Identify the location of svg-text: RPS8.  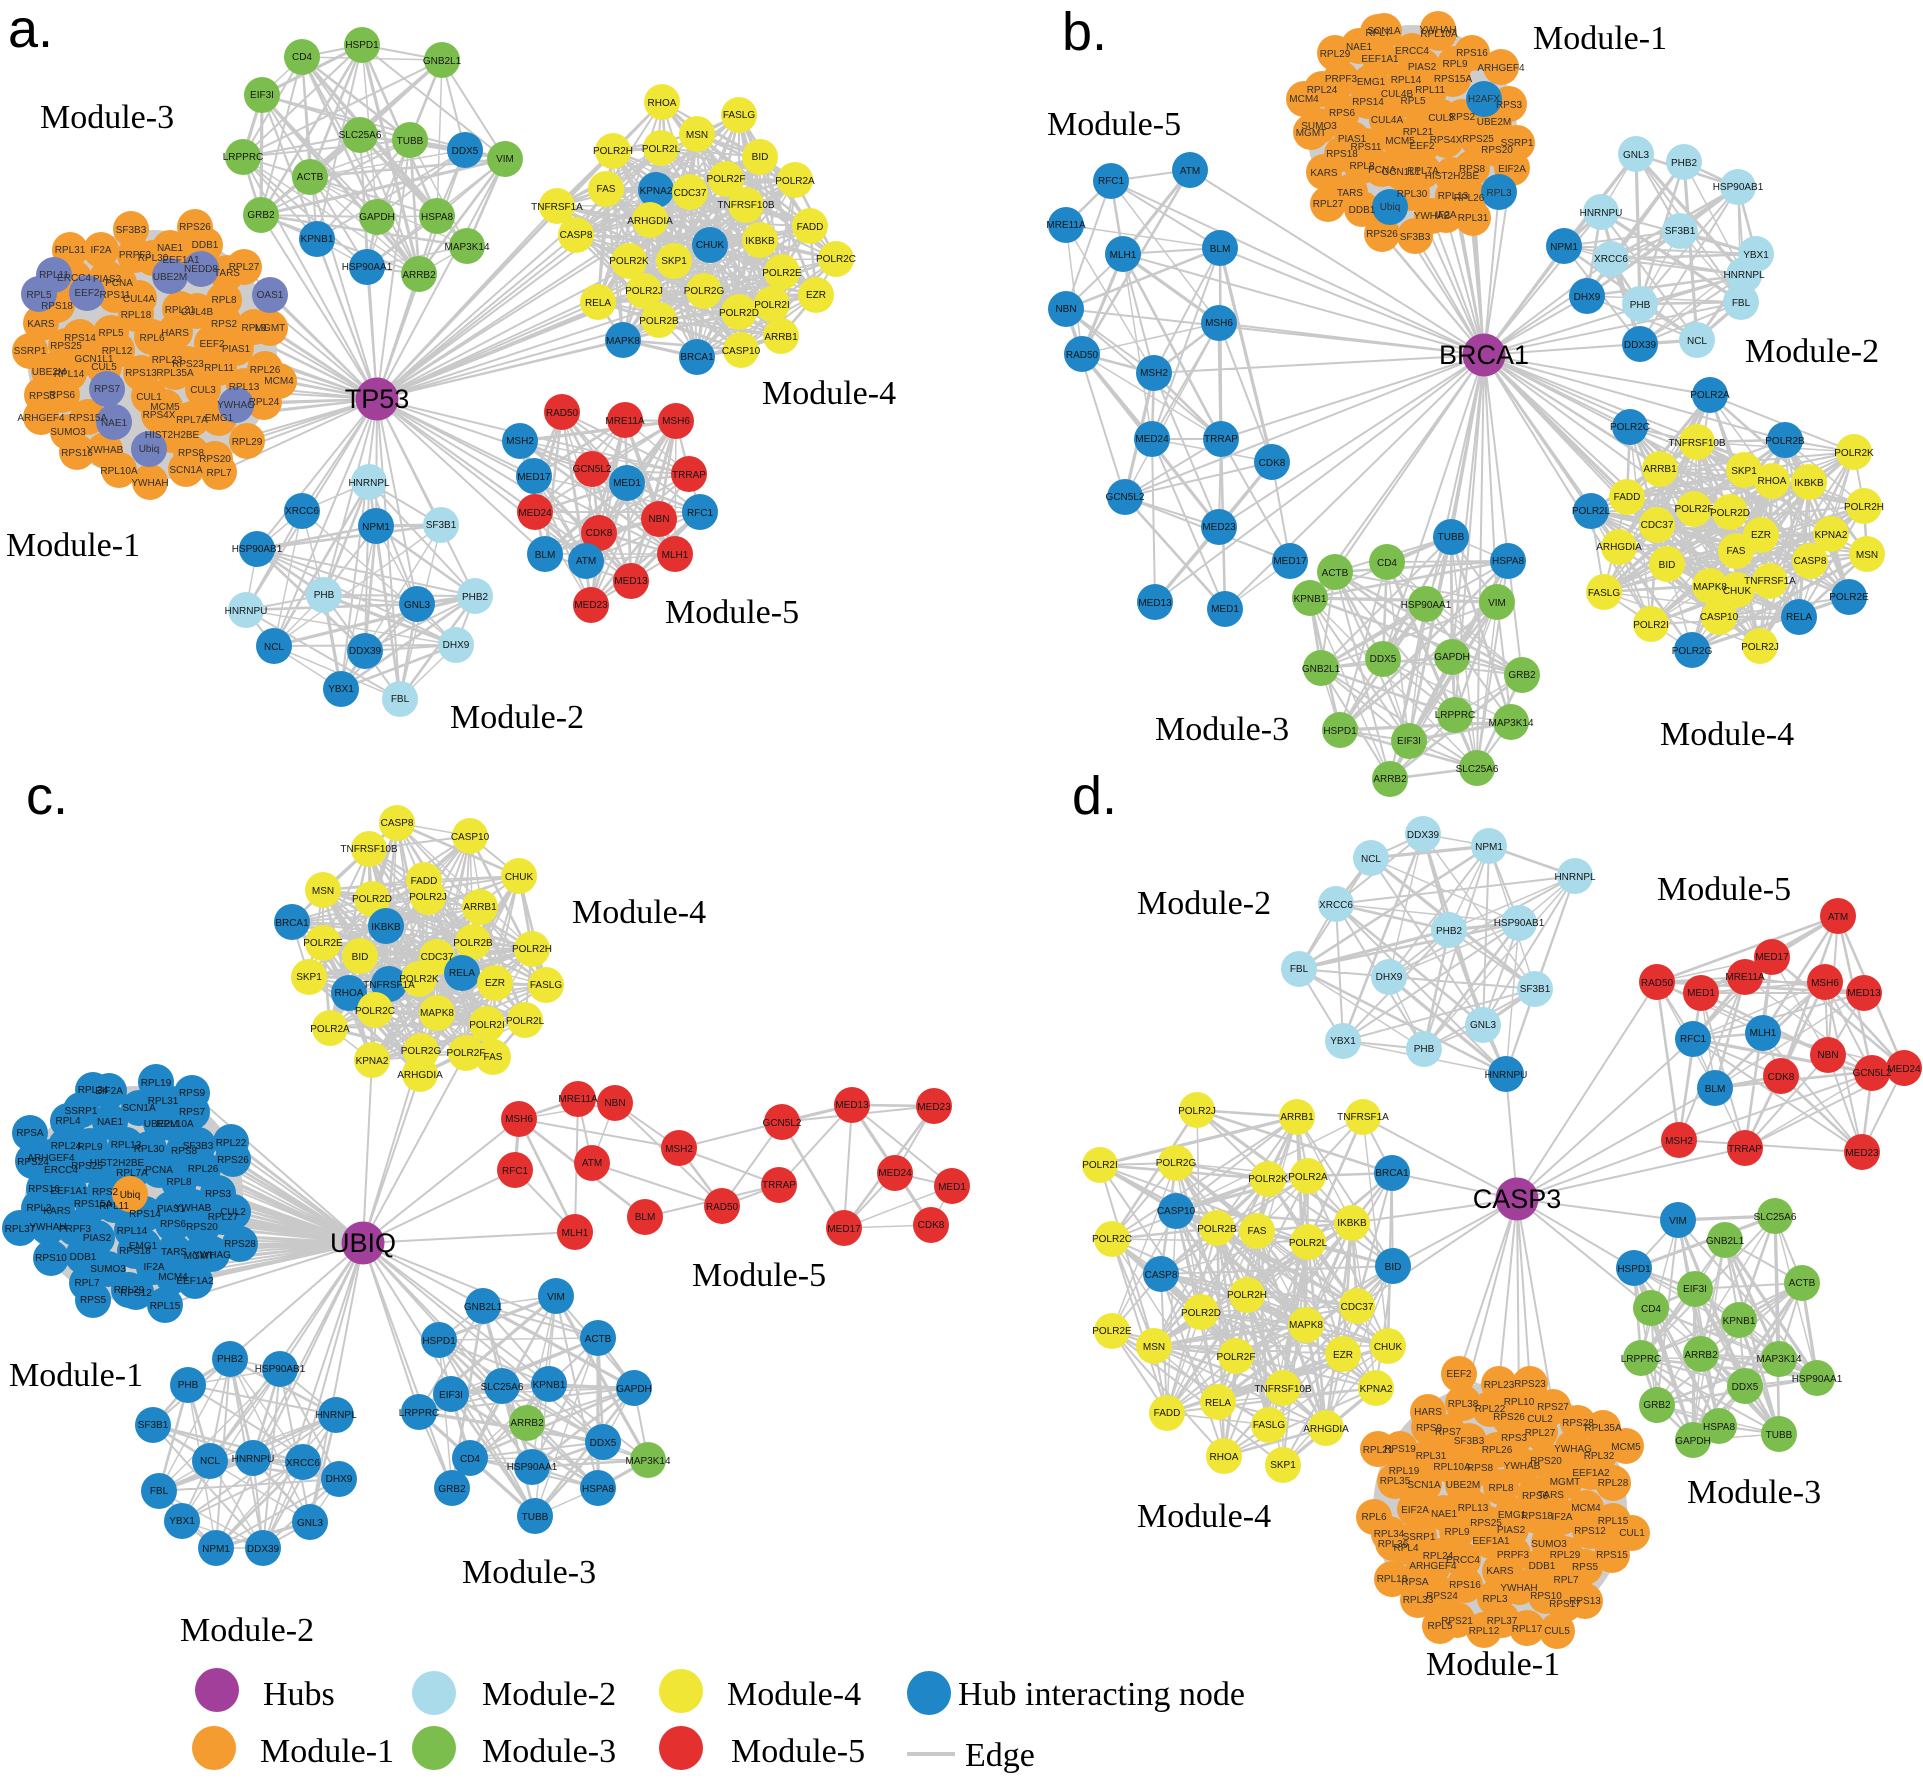
(191, 453).